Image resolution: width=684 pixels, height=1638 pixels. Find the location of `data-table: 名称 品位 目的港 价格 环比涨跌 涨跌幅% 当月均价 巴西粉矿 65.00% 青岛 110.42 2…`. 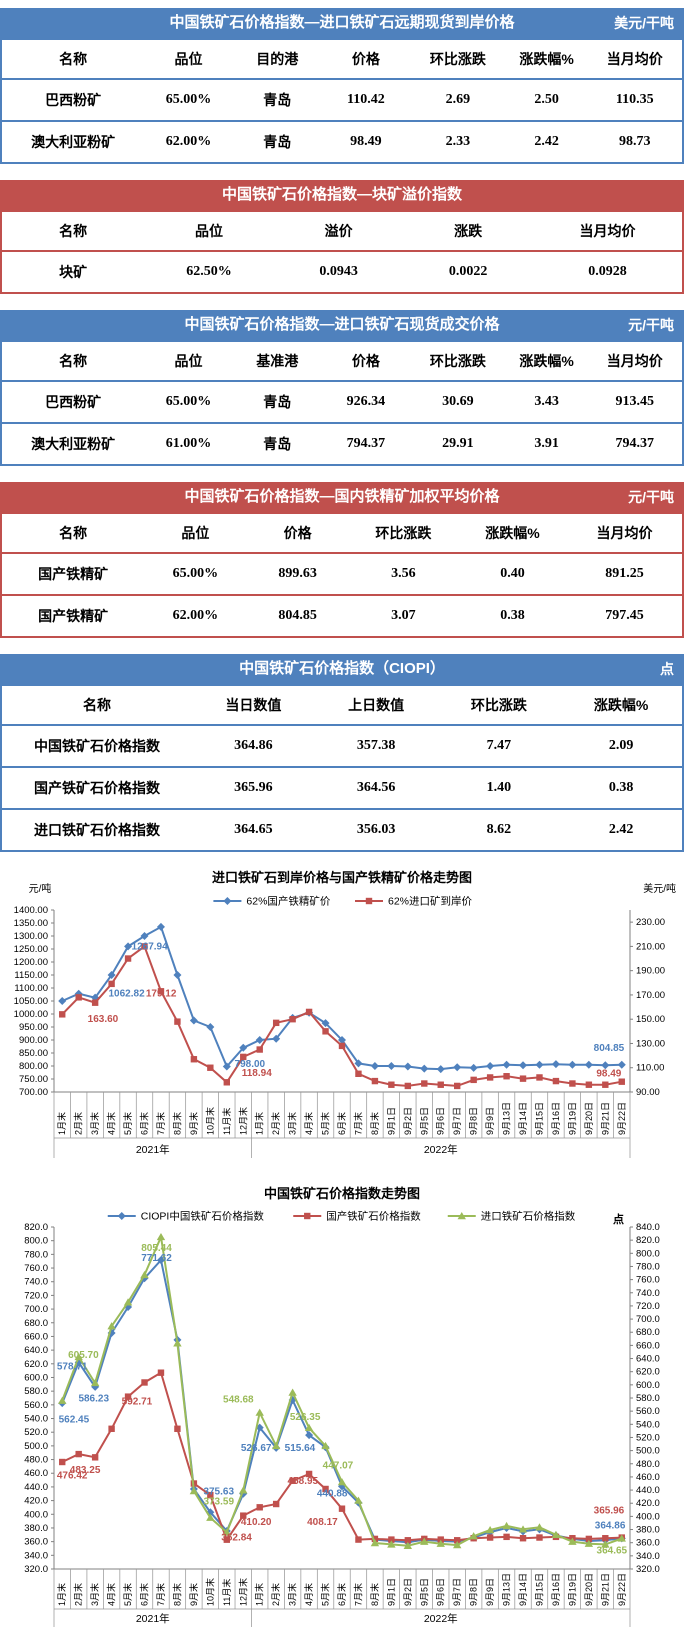

data-table: 名称 品位 目的港 价格 环比涨跌 涨跌幅% 当月均价 巴西粉矿 65.00% 青岛 110.42 2… is located at coordinates (342, 101).